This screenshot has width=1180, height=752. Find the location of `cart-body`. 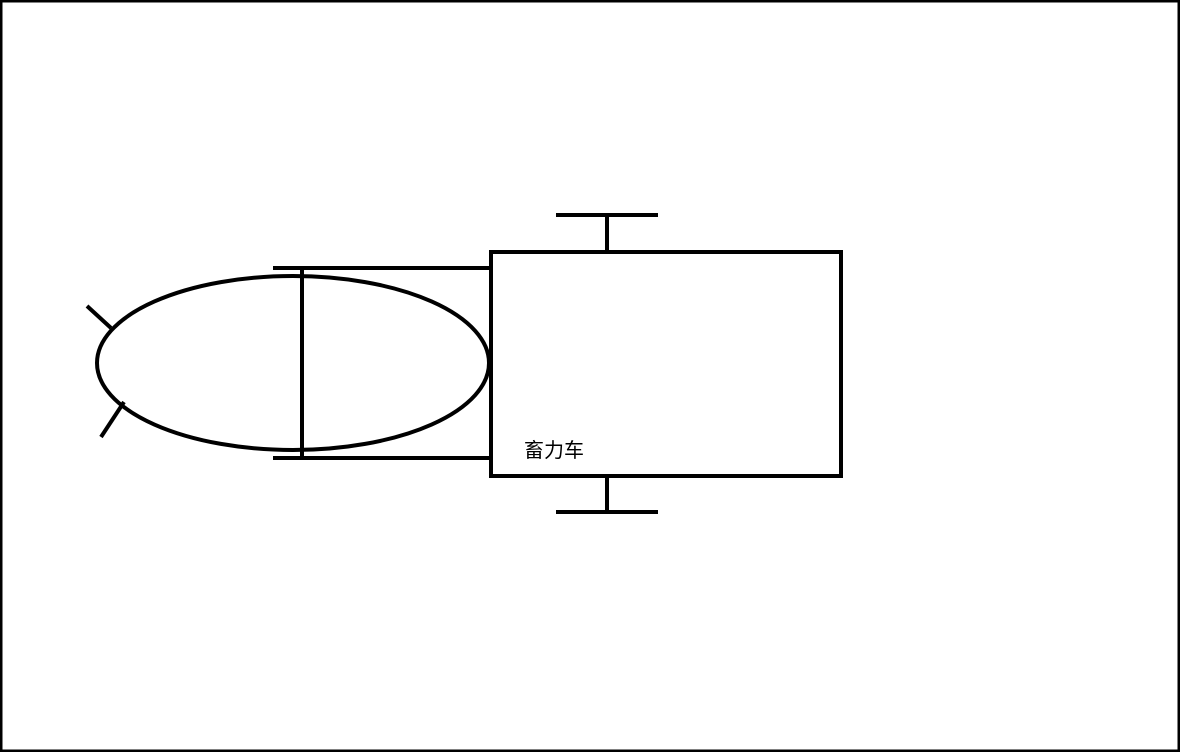

cart-body is located at coordinates (666, 364).